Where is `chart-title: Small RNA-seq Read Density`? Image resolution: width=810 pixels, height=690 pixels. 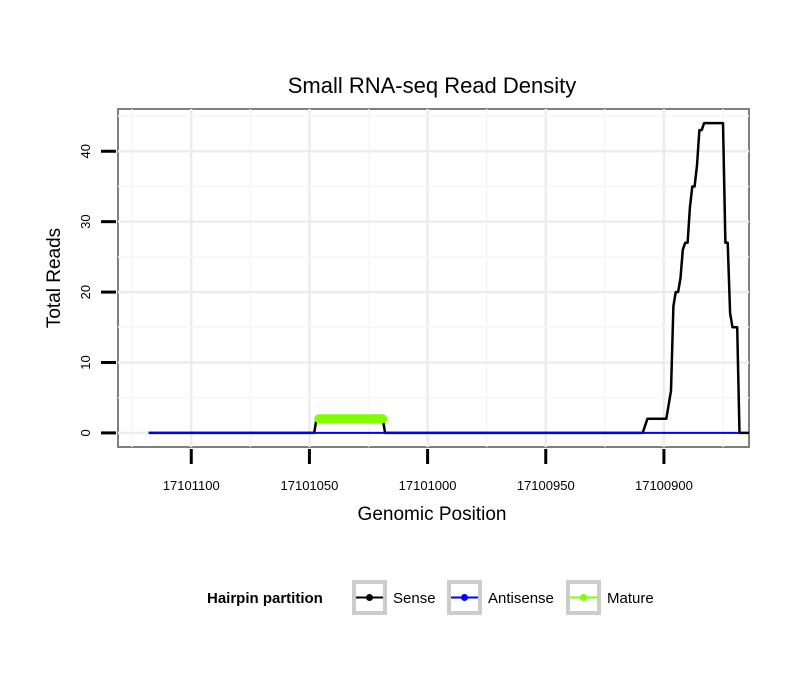
chart-title: Small RNA-seq Read Density is located at coordinates (432, 85).